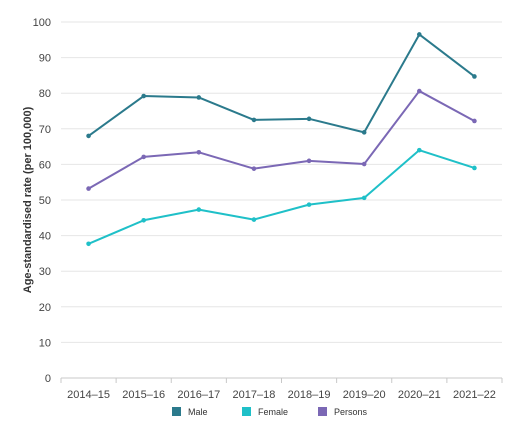 Image resolution: width=526 pixels, height=429 pixels. Describe the element at coordinates (45, 201) in the screenshot. I see `y-tick-label: 50` at that location.